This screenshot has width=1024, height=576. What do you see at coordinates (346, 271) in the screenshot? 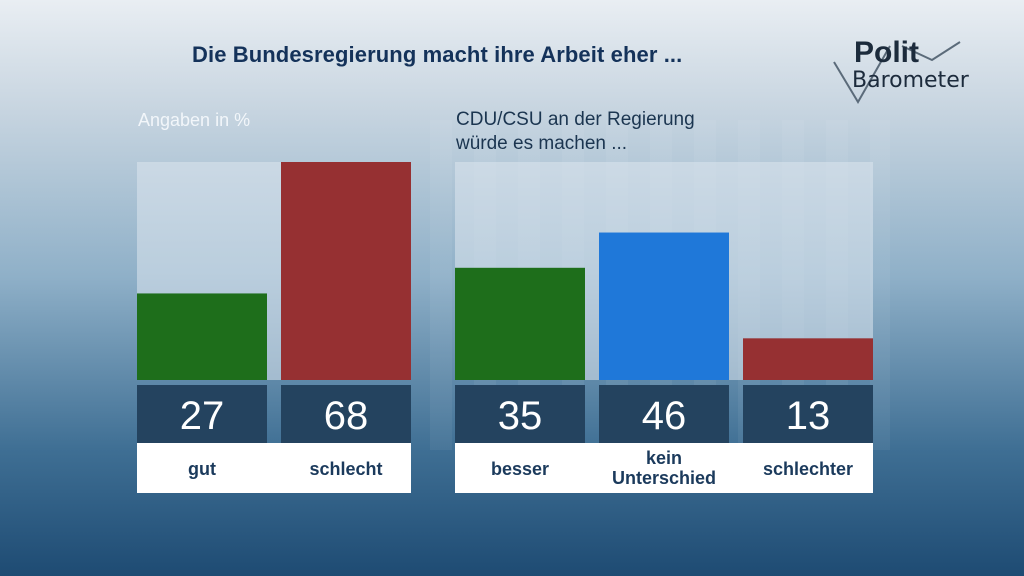
I see `bar-schlecht` at bounding box center [346, 271].